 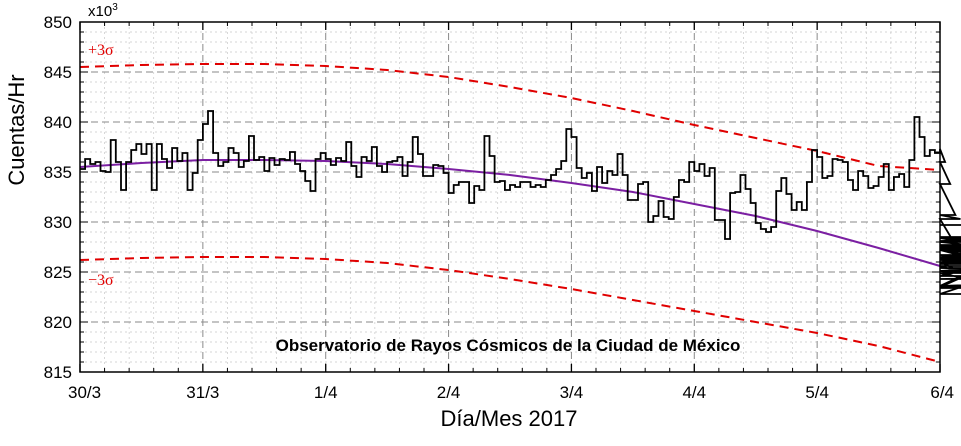 I want to click on x-tick-labels: 30/3 31/3 1/4 2/4 3/4 4/4 5/4 6/4, so click(x=511, y=392).